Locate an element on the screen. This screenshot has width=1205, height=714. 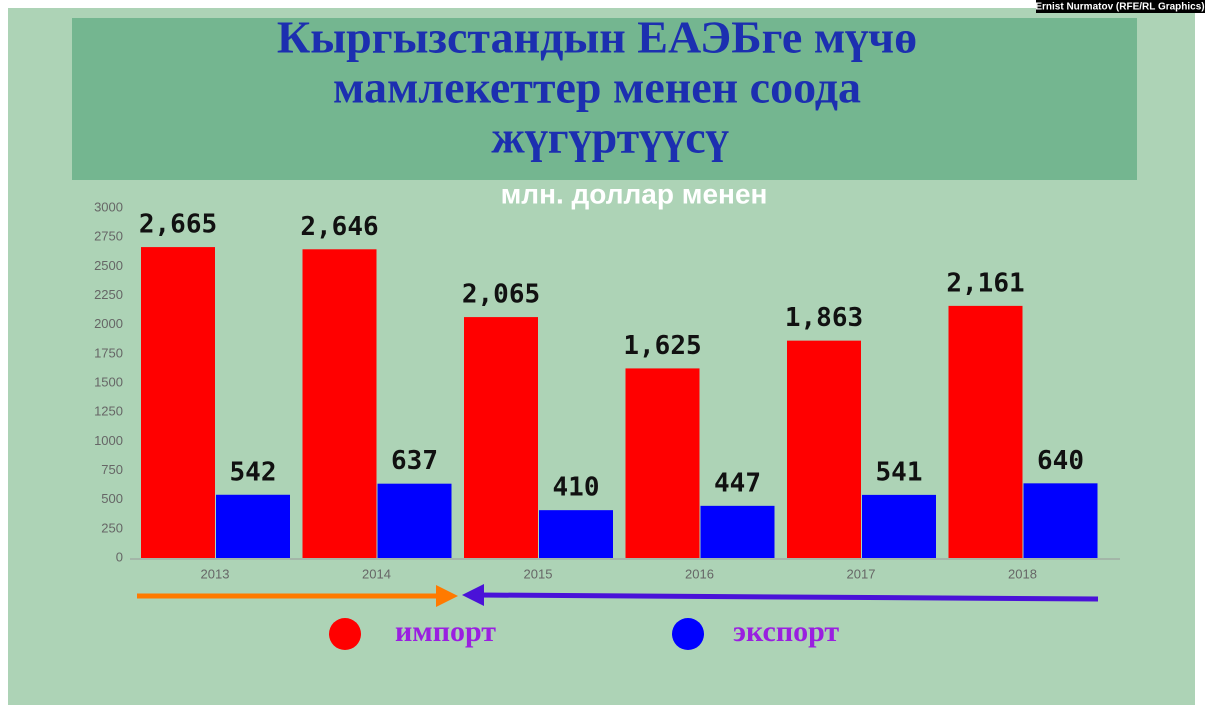
arrow is located at coordinates (789, 597).